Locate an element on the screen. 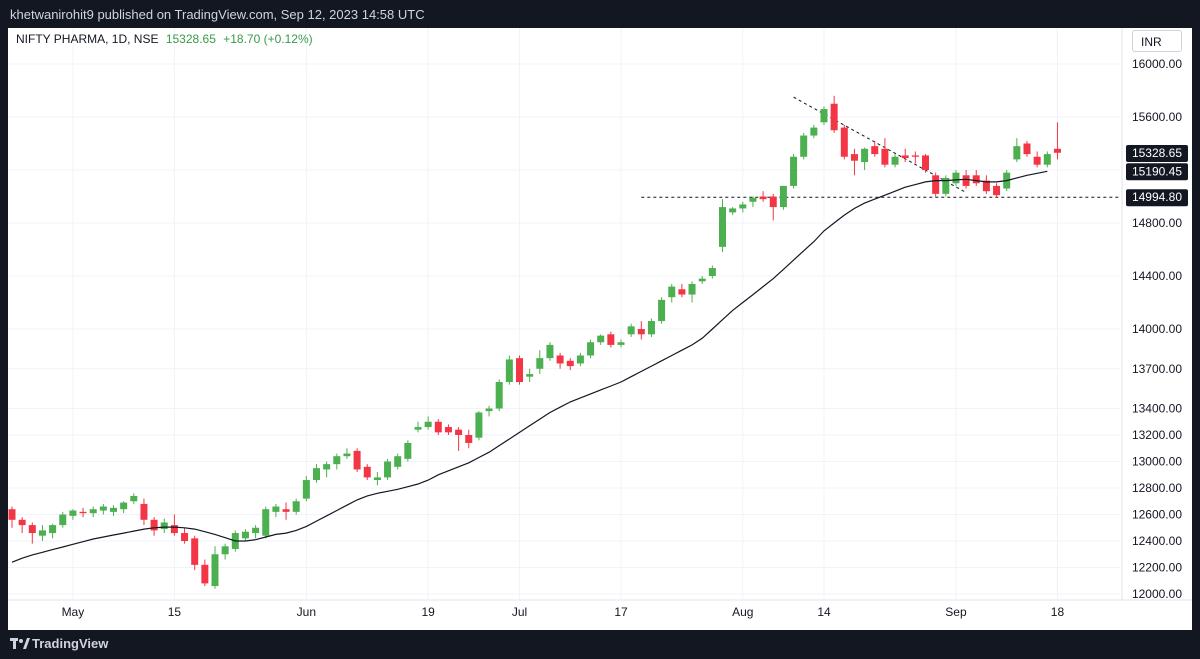 The width and height of the screenshot is (1200, 659). symbol-name: NIFTY PHARMA, 1D, NSE is located at coordinates (87, 39).